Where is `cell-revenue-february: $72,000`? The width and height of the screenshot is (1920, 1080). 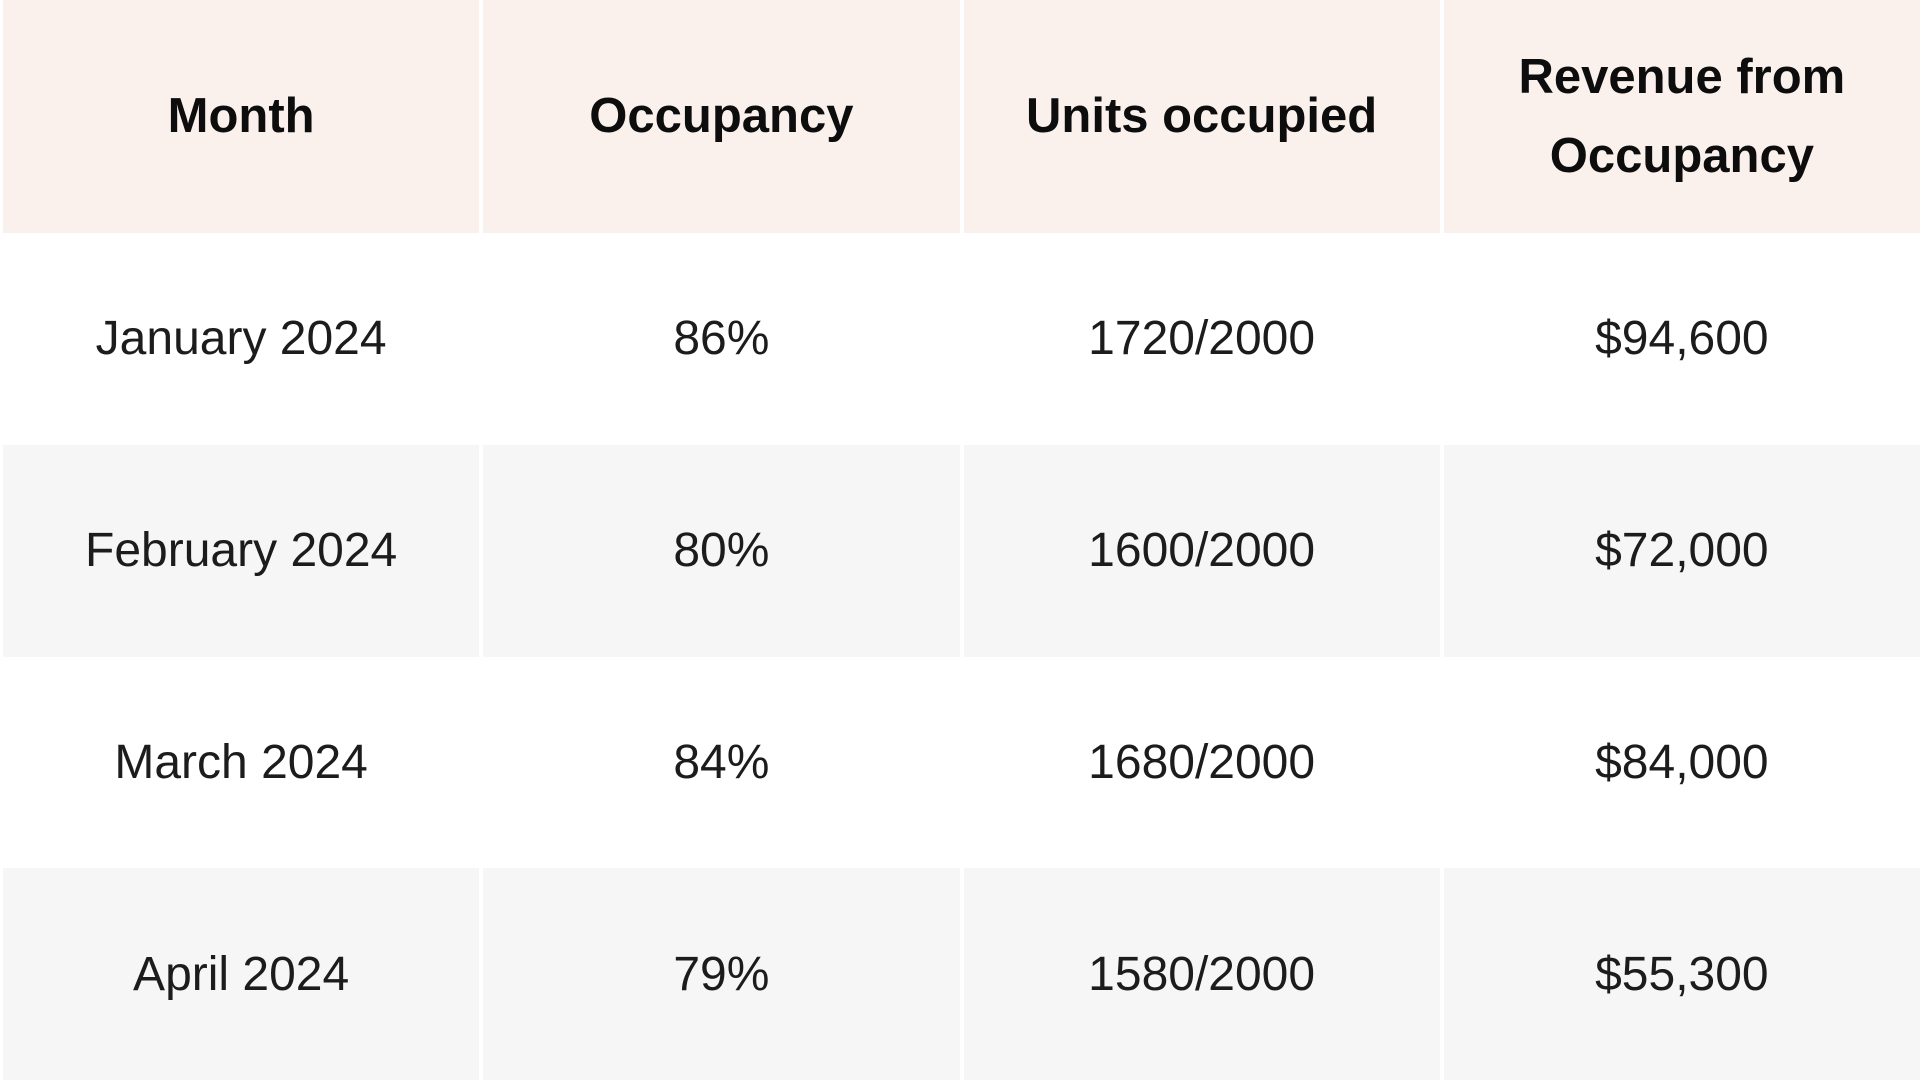 cell-revenue-february: $72,000 is located at coordinates (1681, 550).